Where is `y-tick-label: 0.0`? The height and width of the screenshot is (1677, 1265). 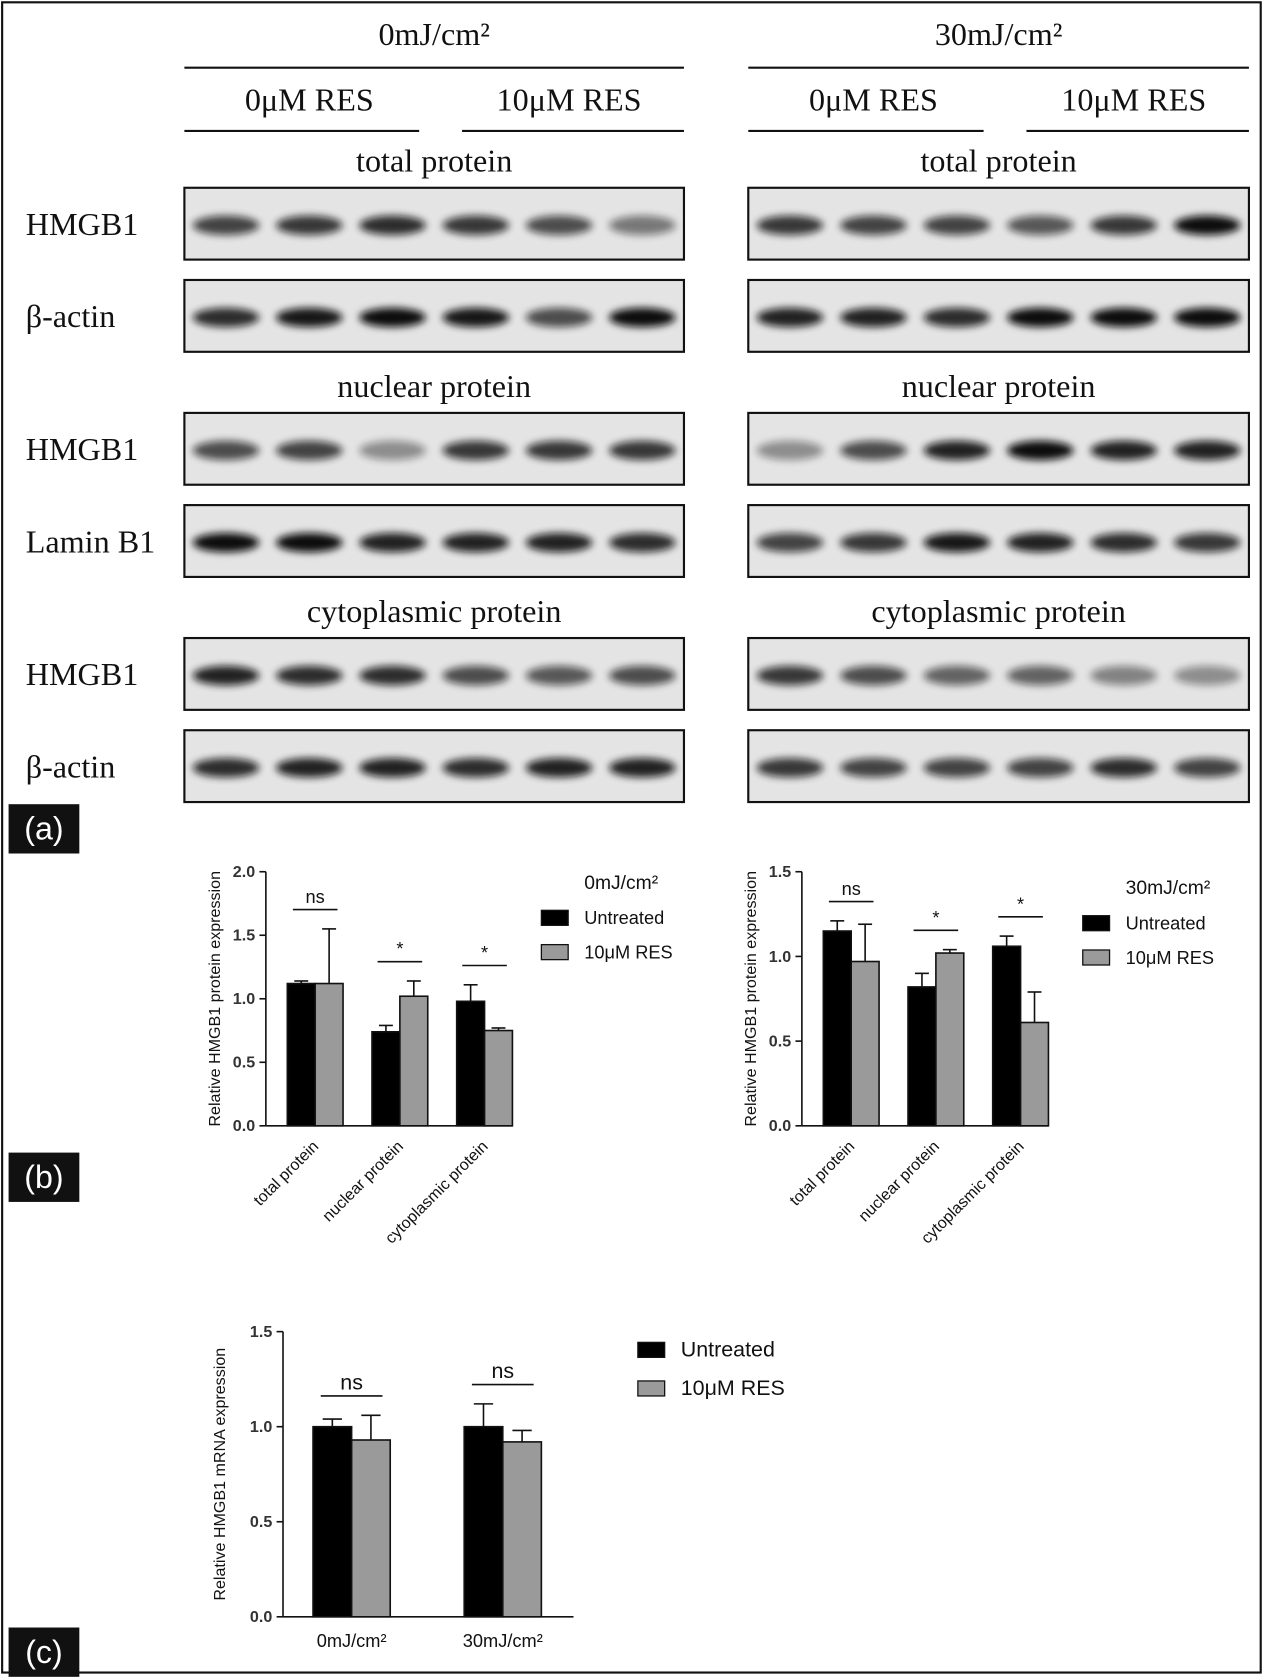
y-tick-label: 0.0 is located at coordinates (261, 1617).